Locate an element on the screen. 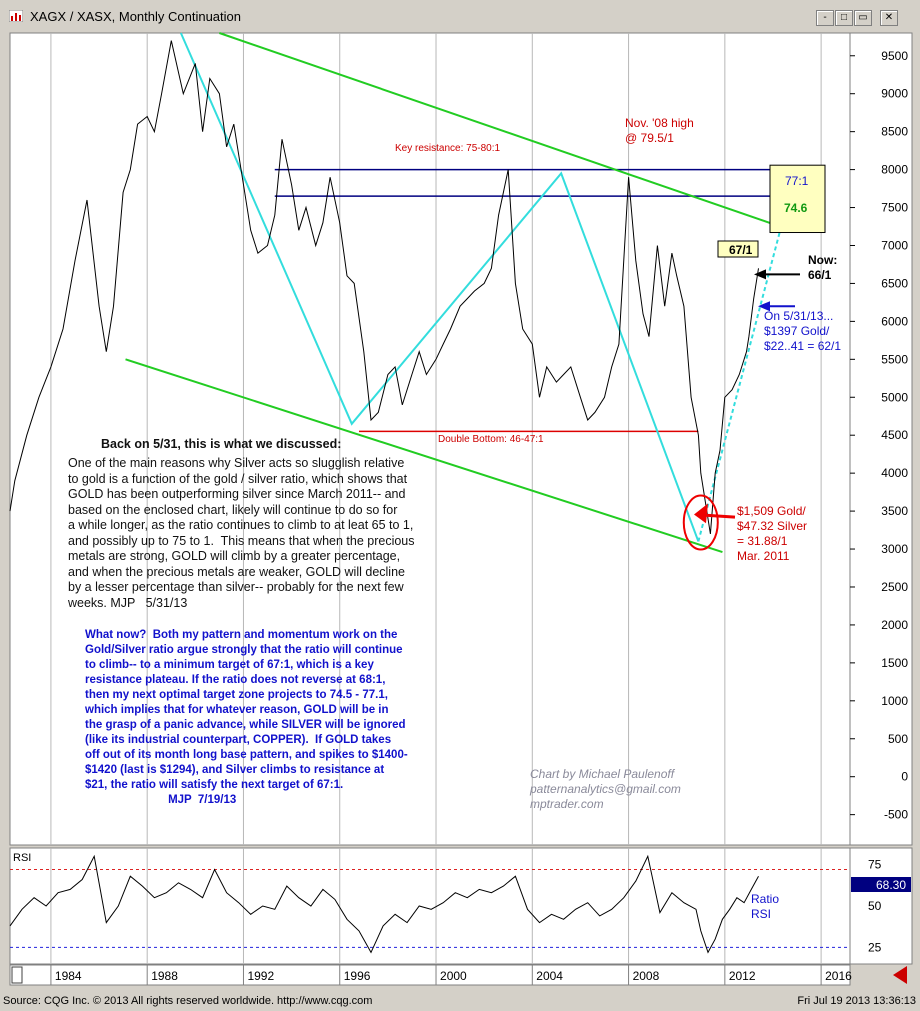 This screenshot has width=920, height=1011. rsi-axis-strip is located at coordinates (881, 906).